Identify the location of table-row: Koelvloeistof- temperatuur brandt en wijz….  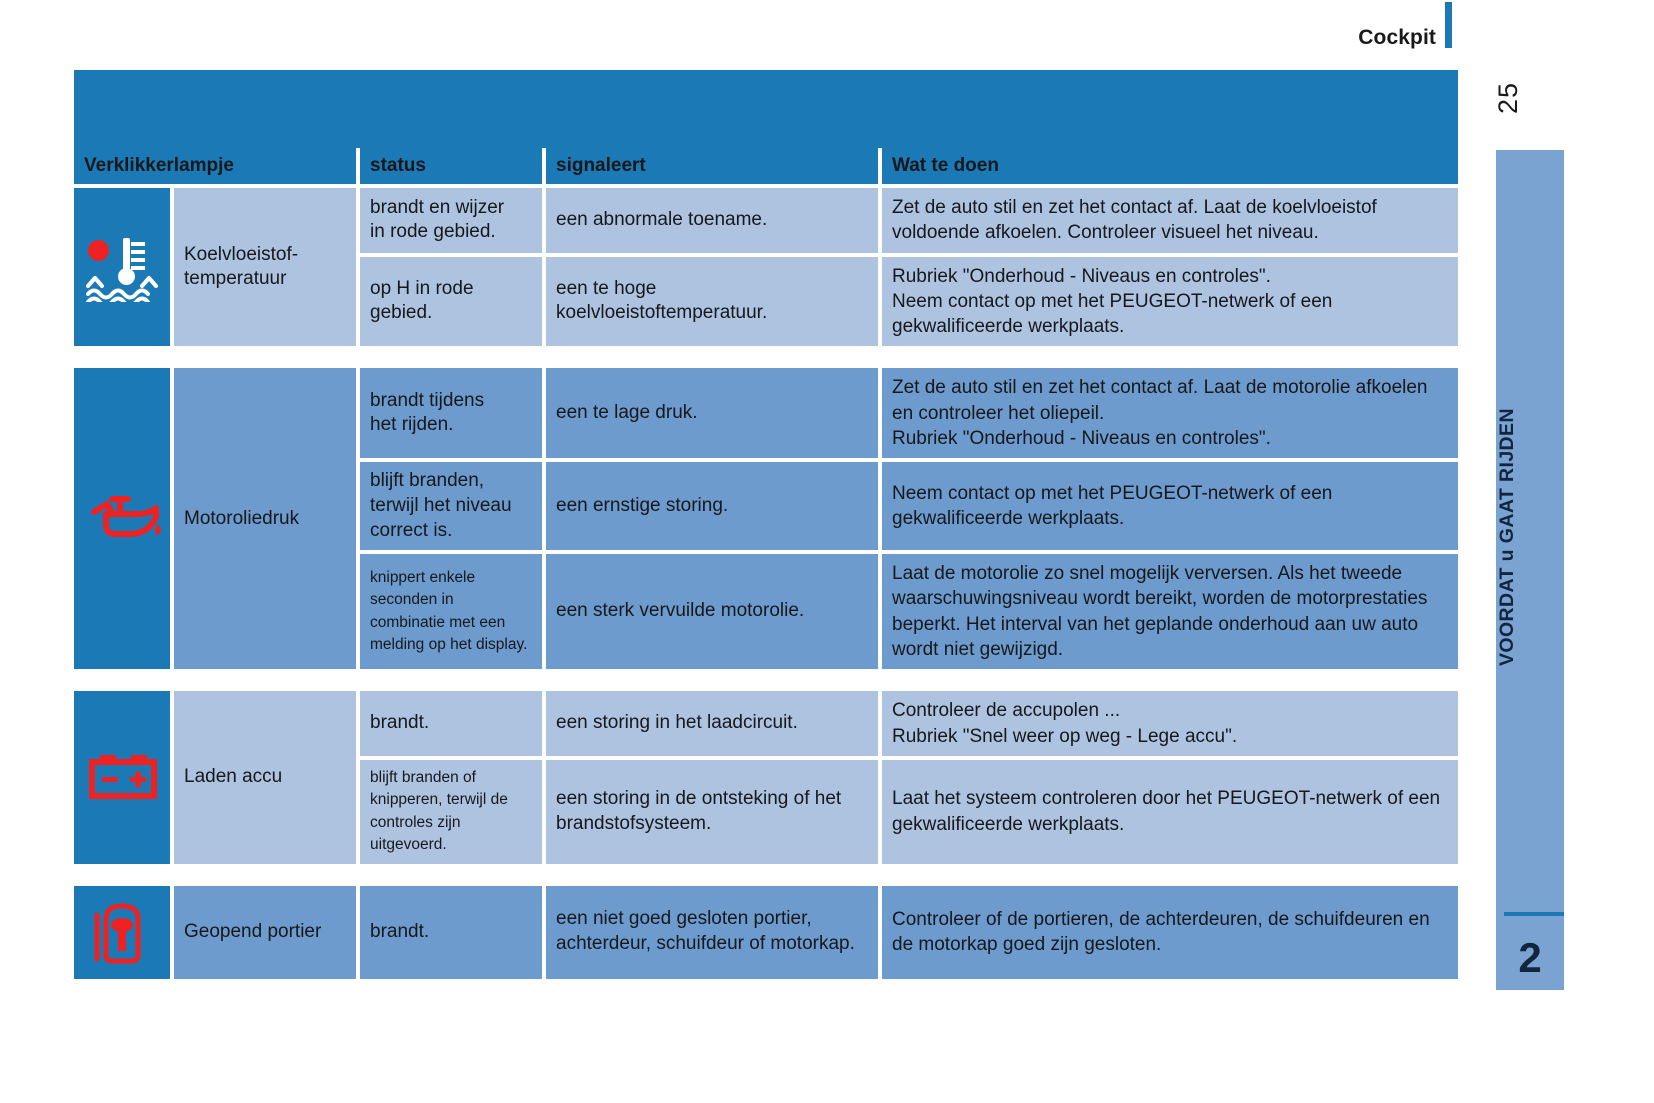
(766, 269).